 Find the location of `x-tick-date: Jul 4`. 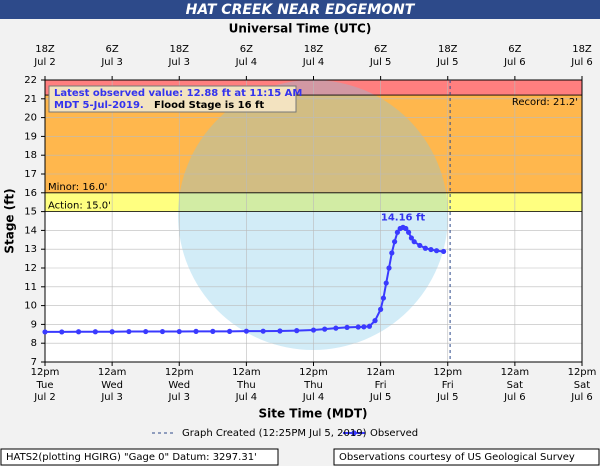

x-tick-date: Jul 4 is located at coordinates (246, 397).